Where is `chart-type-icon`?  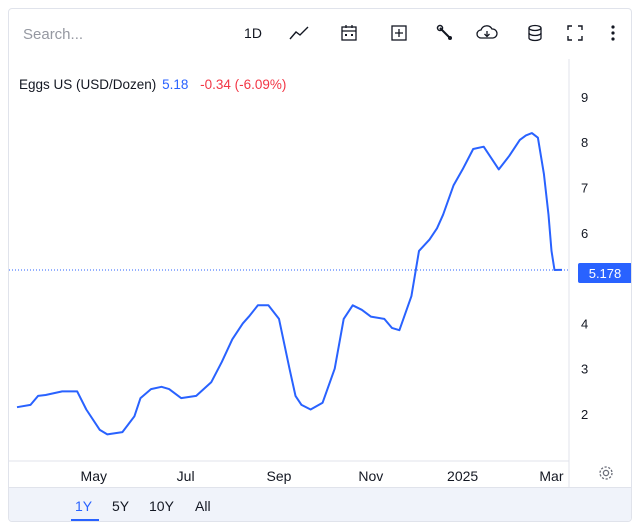
chart-type-icon is located at coordinates (299, 33).